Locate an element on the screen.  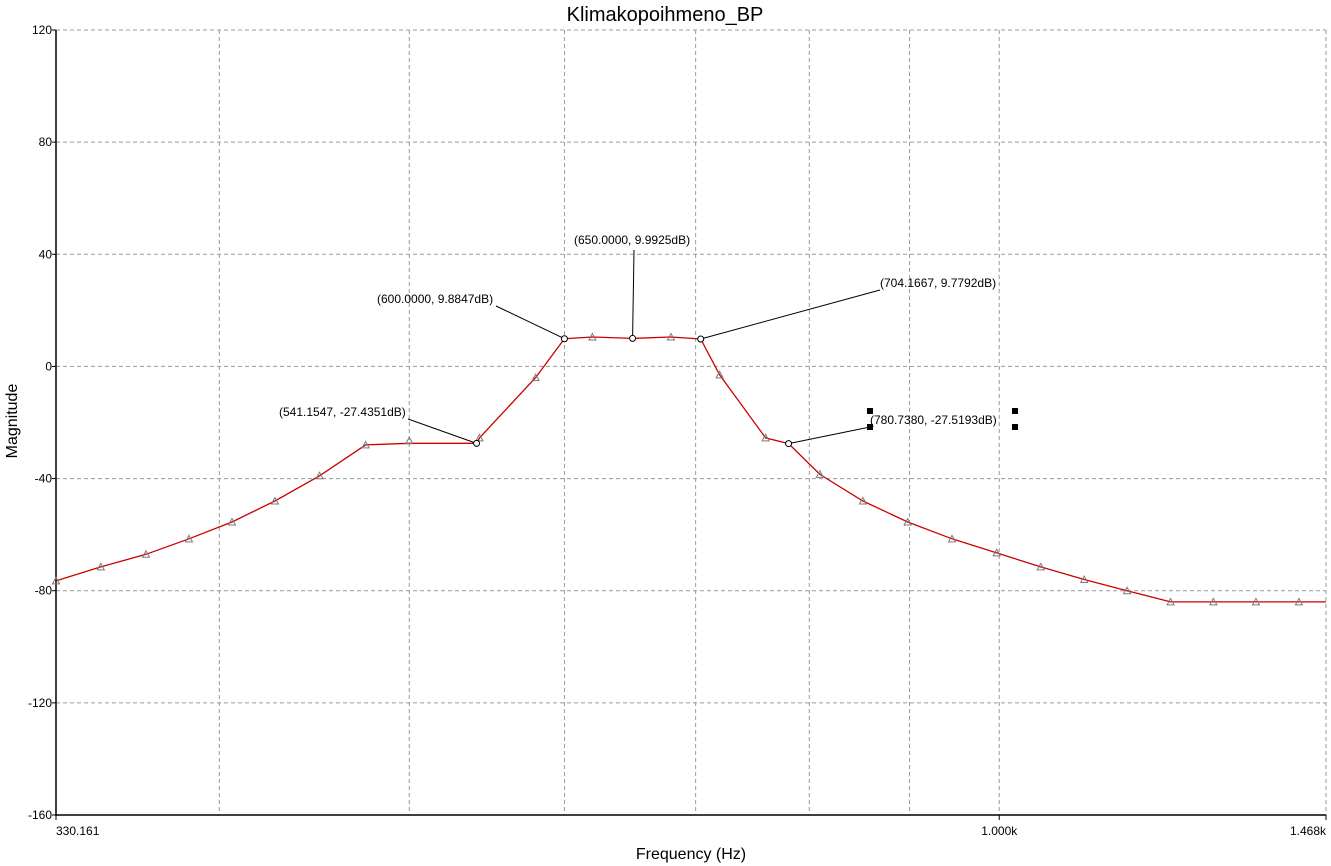
y-tick-label: 80 is located at coordinates (46, 142).